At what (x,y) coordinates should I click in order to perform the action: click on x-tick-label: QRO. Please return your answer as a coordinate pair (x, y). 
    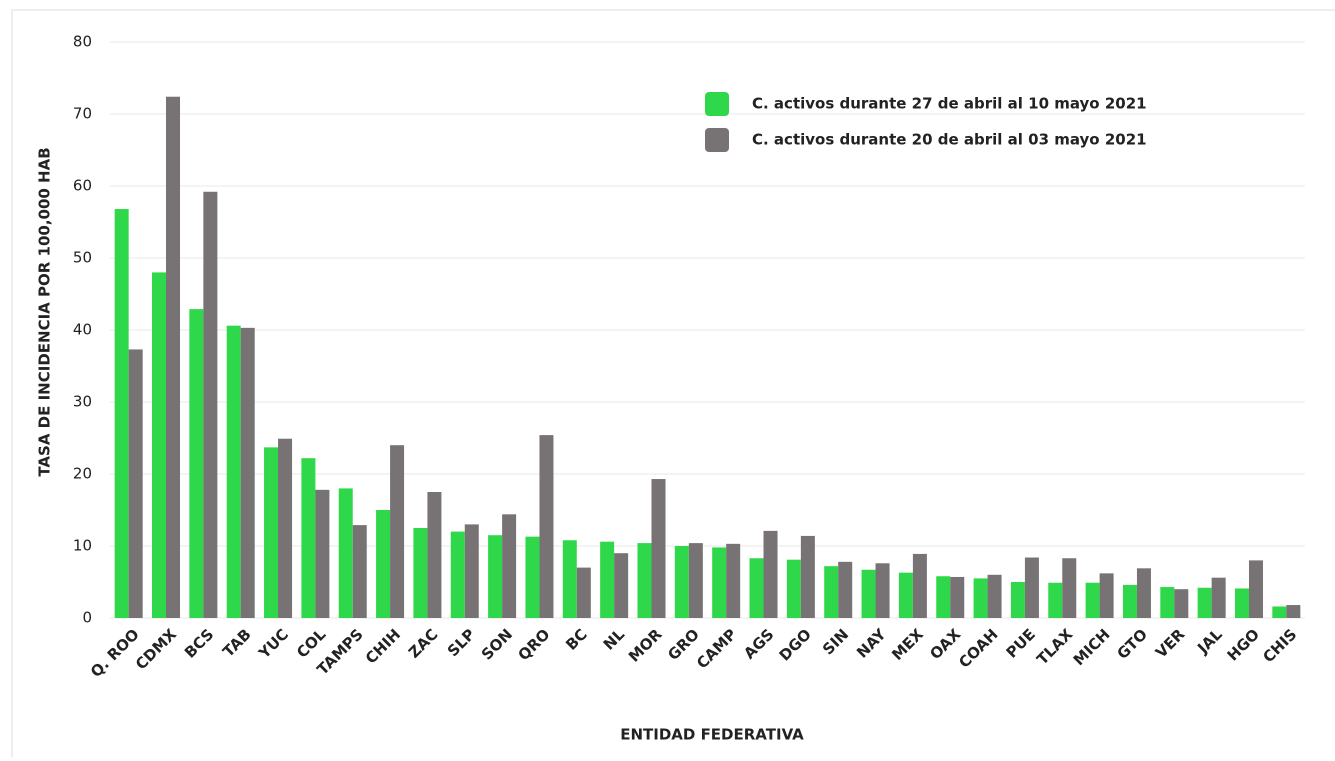
    Looking at the image, I should click on (534, 644).